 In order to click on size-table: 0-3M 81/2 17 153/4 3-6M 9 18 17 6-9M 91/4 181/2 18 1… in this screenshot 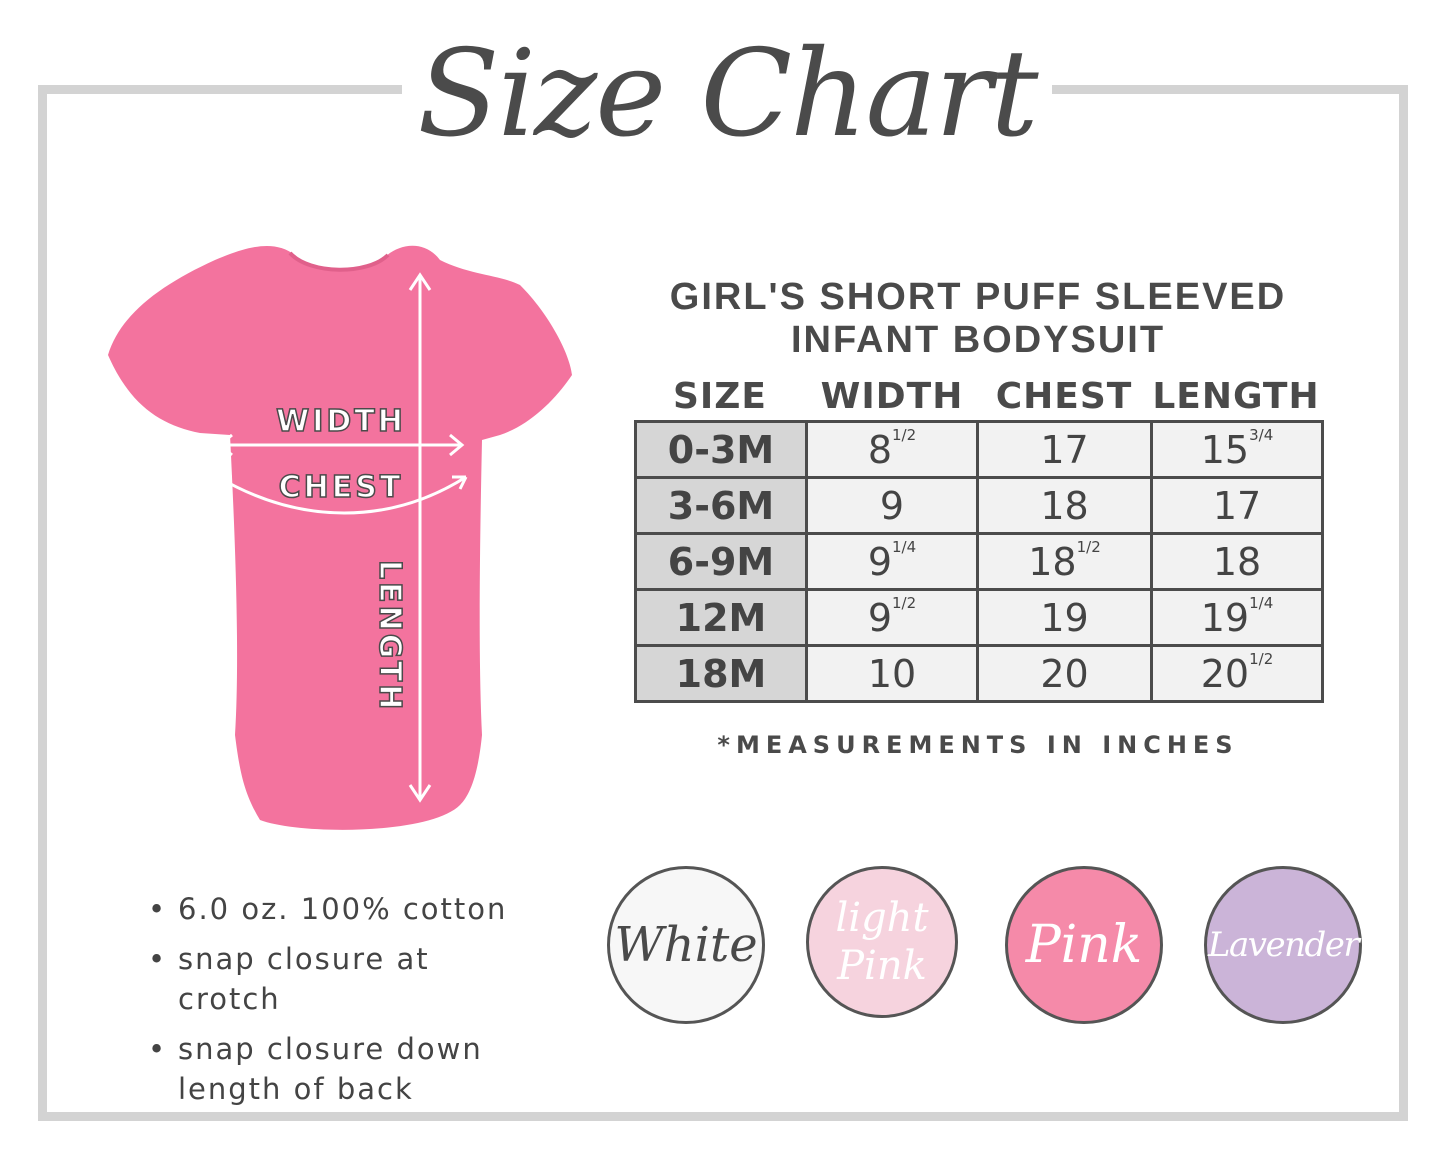, I will do `click(979, 561)`.